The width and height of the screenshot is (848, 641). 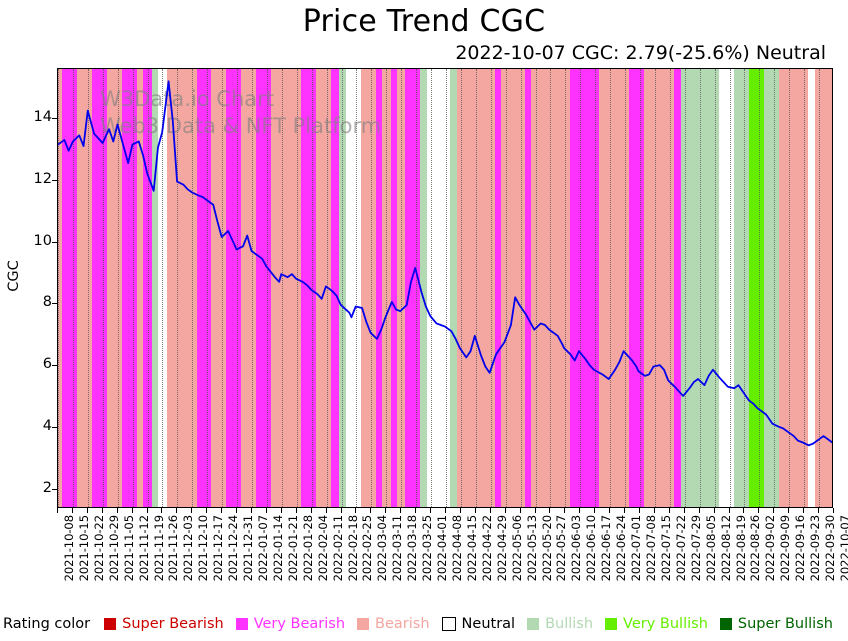 What do you see at coordinates (478, 624) in the screenshot?
I see `legend-entry-neutral: Neutral` at bounding box center [478, 624].